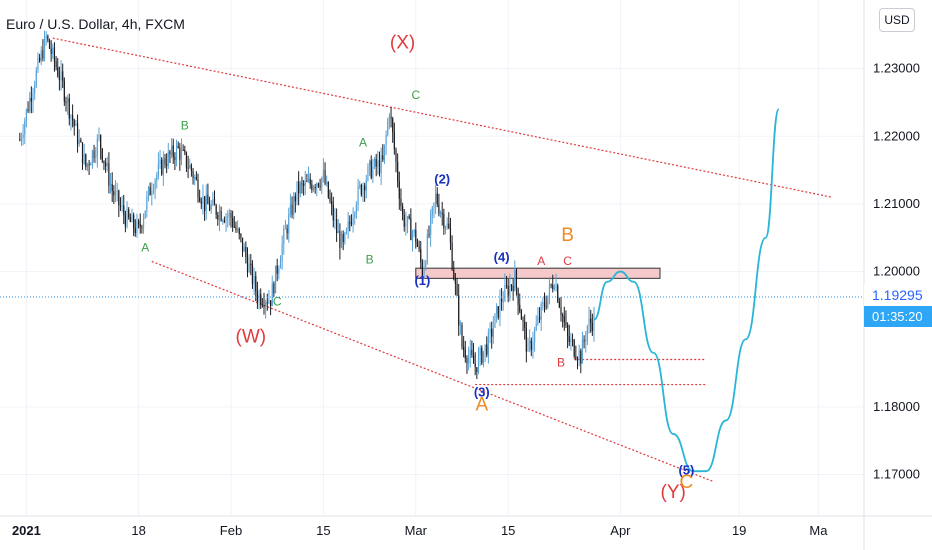 The image size is (932, 550). Describe the element at coordinates (896, 203) in the screenshot. I see `price-tick-label: 1.21000` at that location.